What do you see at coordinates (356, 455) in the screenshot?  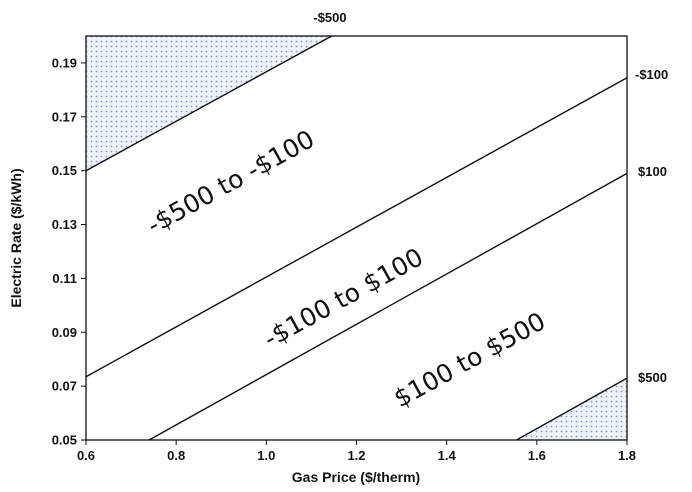 I see `x-tick-label: 1.2` at bounding box center [356, 455].